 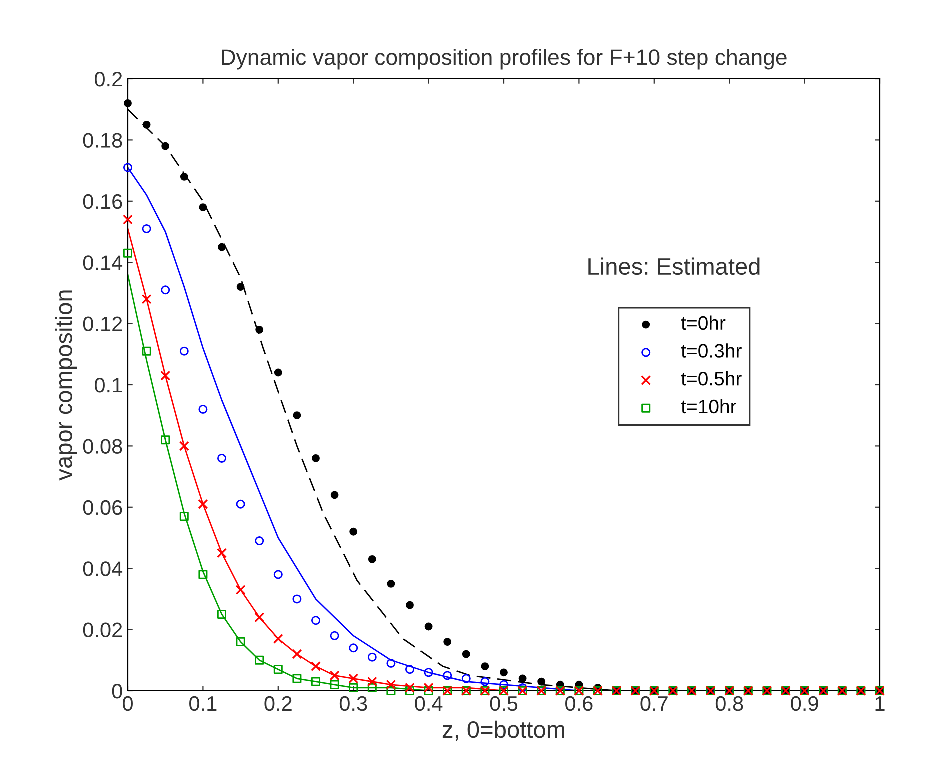 I want to click on y-tick-label: 0.02, so click(x=102, y=630).